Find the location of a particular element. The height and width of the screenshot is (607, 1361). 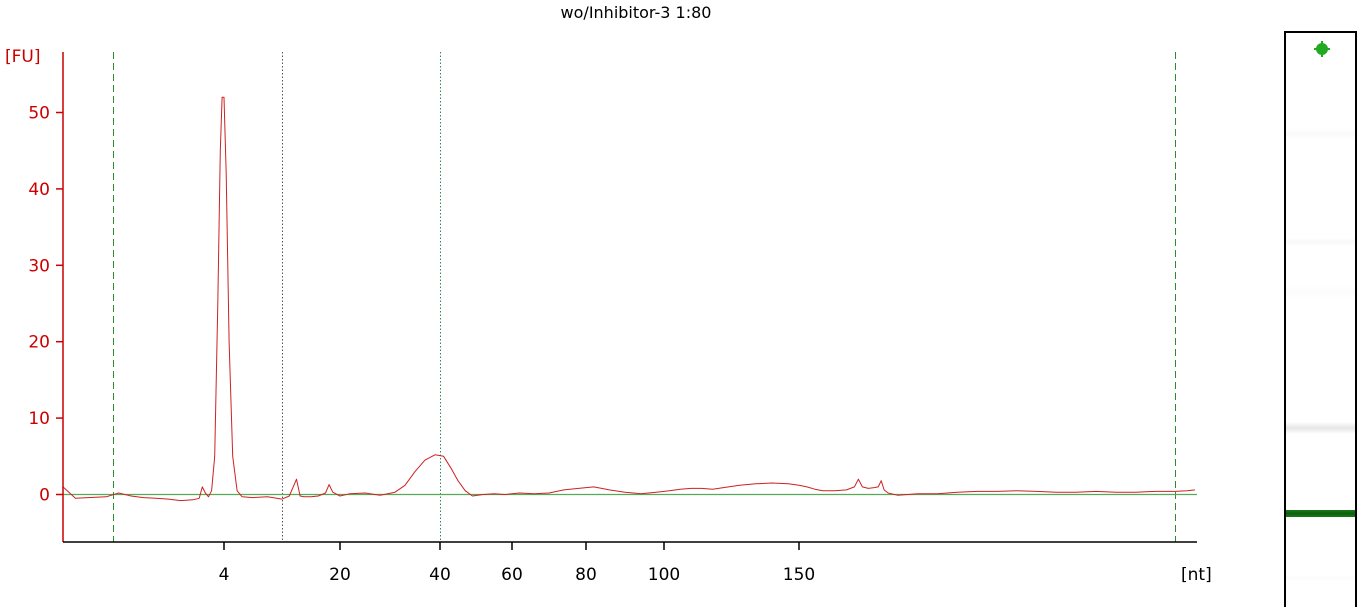

x-axis-ticks: 4 20 40 60 80 100 150 is located at coordinates (517, 563).